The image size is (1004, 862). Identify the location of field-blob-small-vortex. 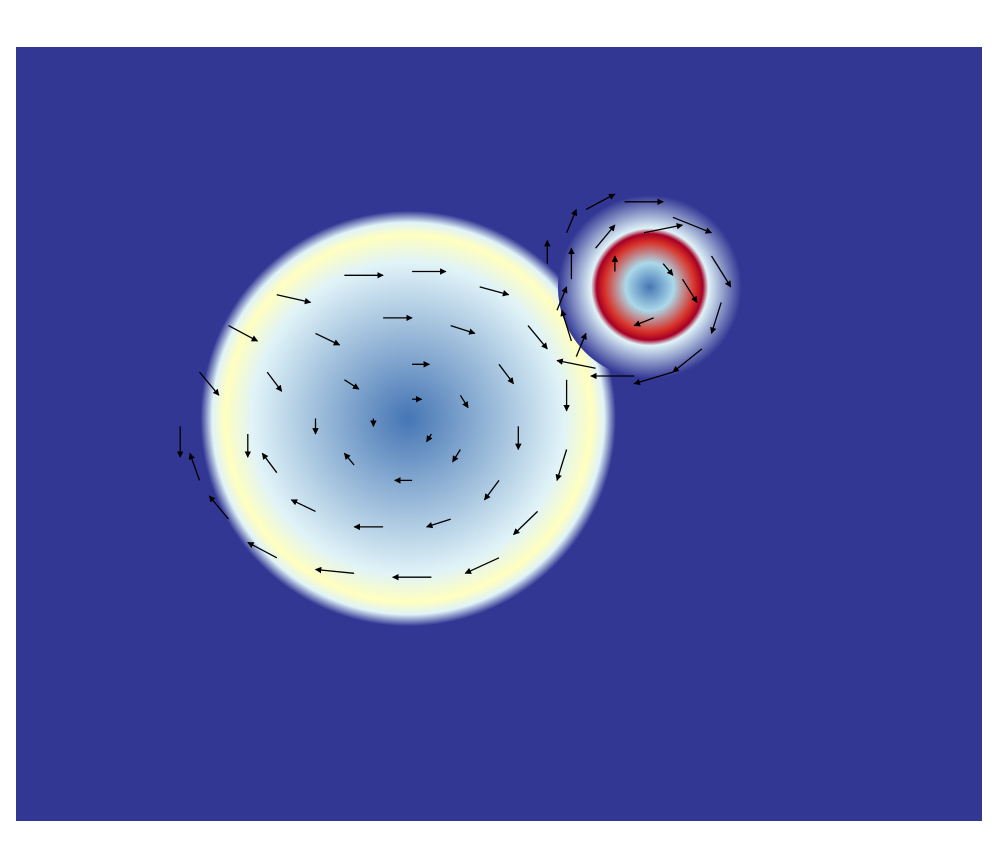
(649, 287).